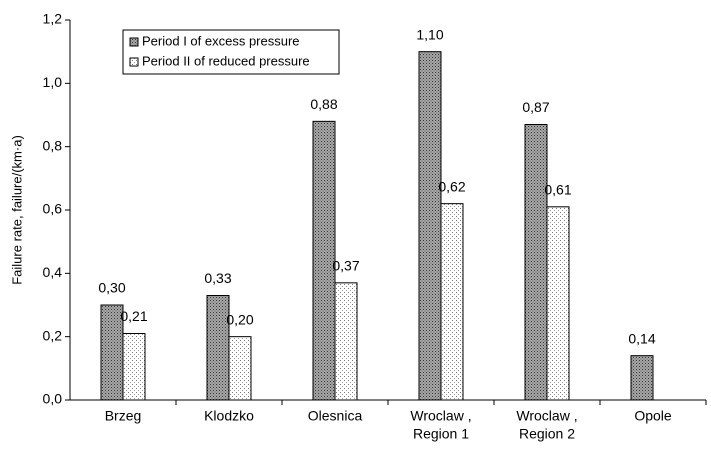  What do you see at coordinates (229, 416) in the screenshot?
I see `x-tick-label: Klodzko` at bounding box center [229, 416].